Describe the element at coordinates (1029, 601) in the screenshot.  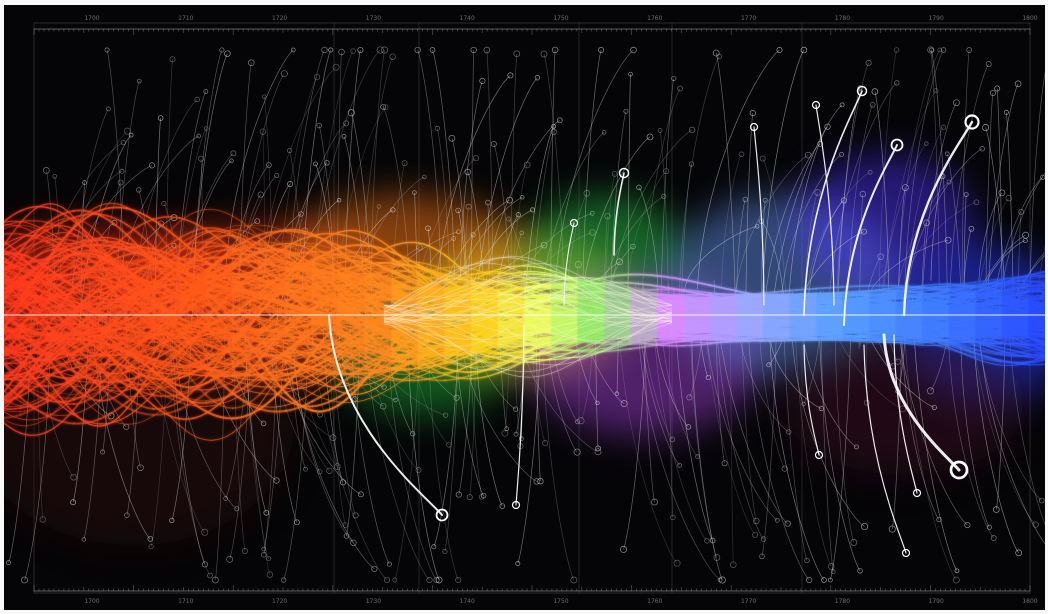
I see `bottom-tick-label: 1800` at that location.